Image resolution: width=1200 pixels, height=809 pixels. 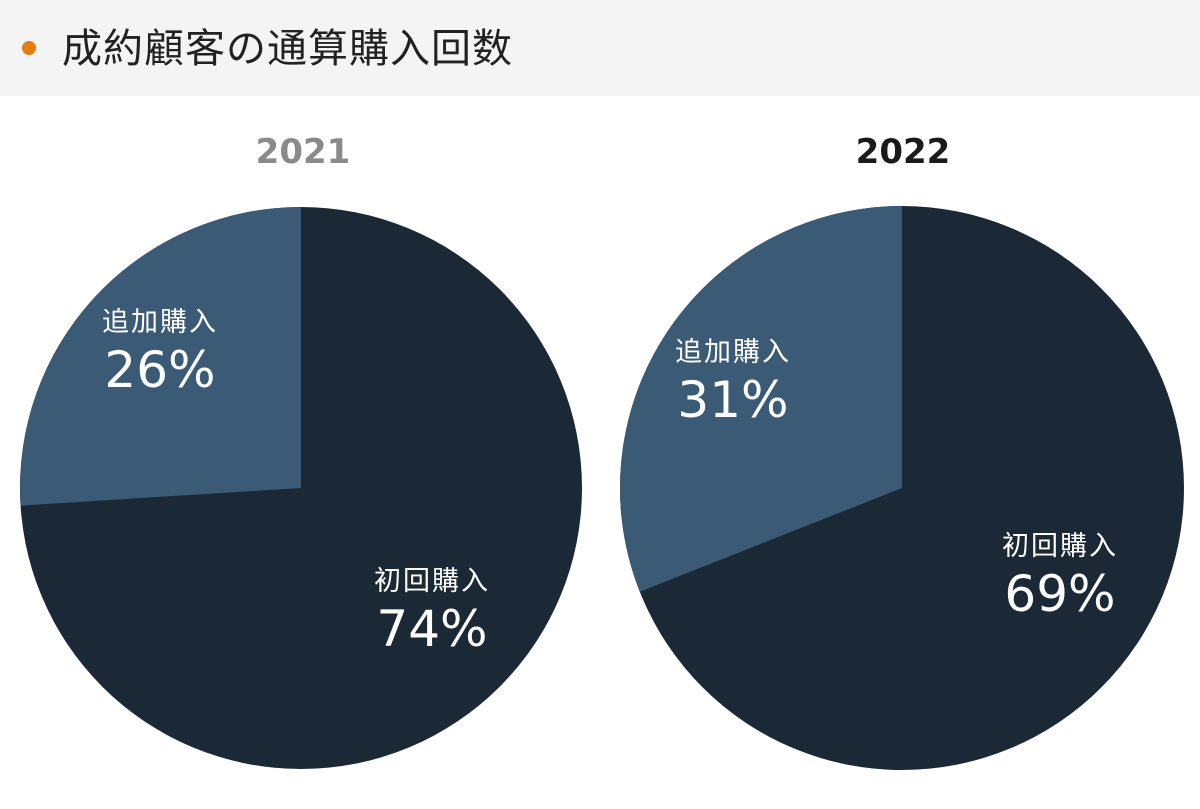 What do you see at coordinates (733, 383) in the screenshot?
I see `label-2022-additional: 追加購入 31%` at bounding box center [733, 383].